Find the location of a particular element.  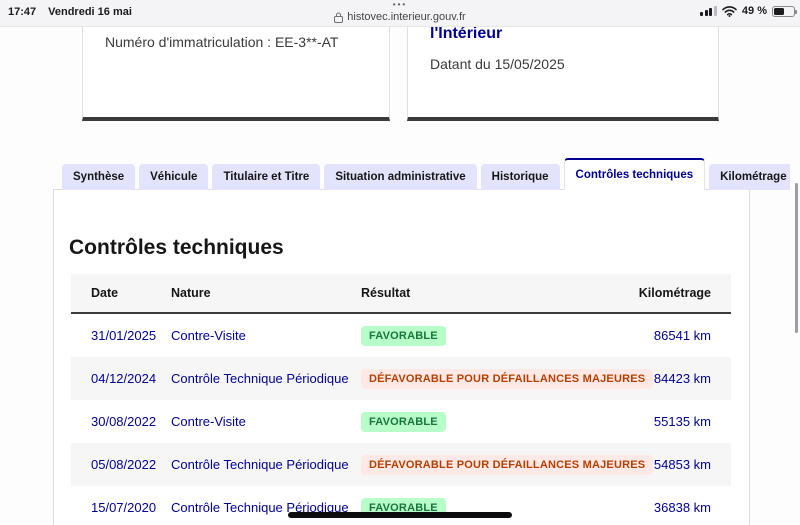

cell-kilometrage: 36838 km is located at coordinates (682, 507).